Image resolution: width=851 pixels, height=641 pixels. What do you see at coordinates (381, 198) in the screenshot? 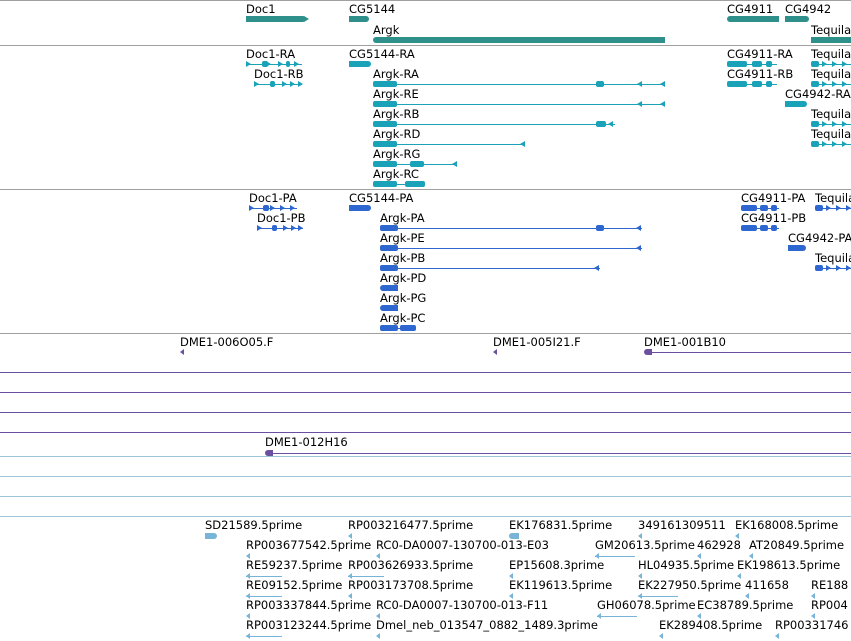
I see `protein-label-cg5144-pa: CG5144-PA` at bounding box center [381, 198].